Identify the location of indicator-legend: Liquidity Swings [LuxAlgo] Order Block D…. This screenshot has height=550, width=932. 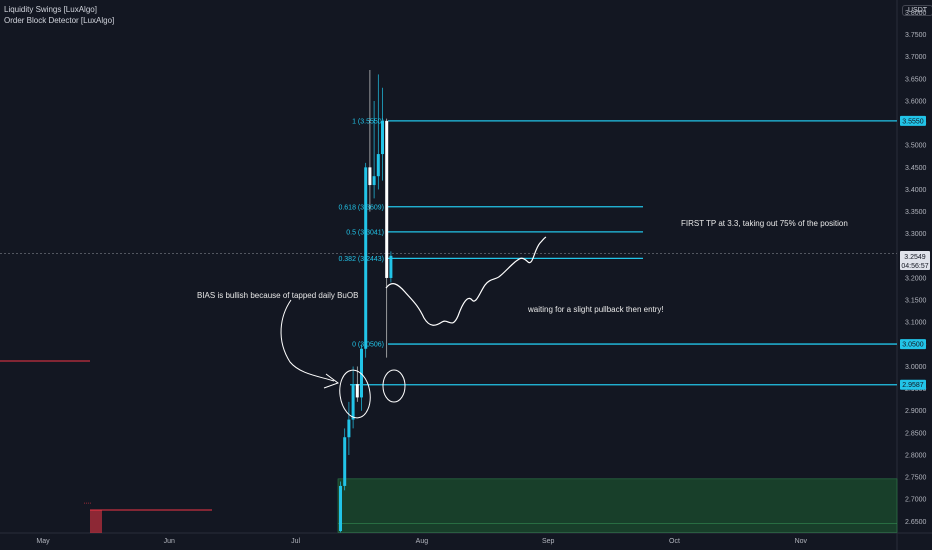
(59, 15).